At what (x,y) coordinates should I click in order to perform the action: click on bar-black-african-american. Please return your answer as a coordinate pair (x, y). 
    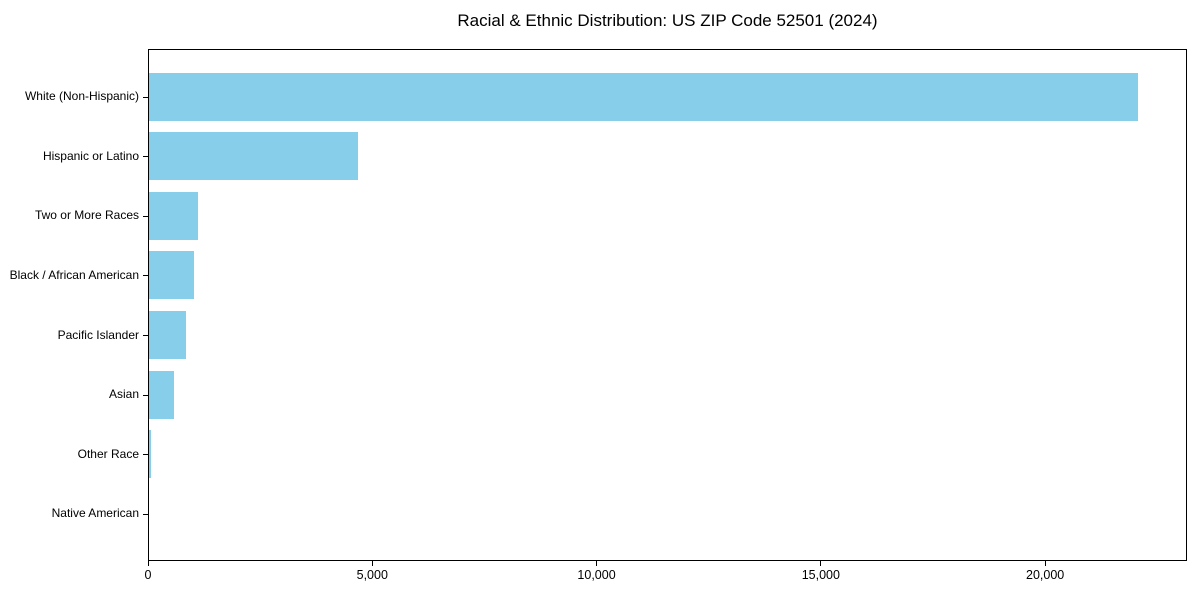
    Looking at the image, I should click on (171, 275).